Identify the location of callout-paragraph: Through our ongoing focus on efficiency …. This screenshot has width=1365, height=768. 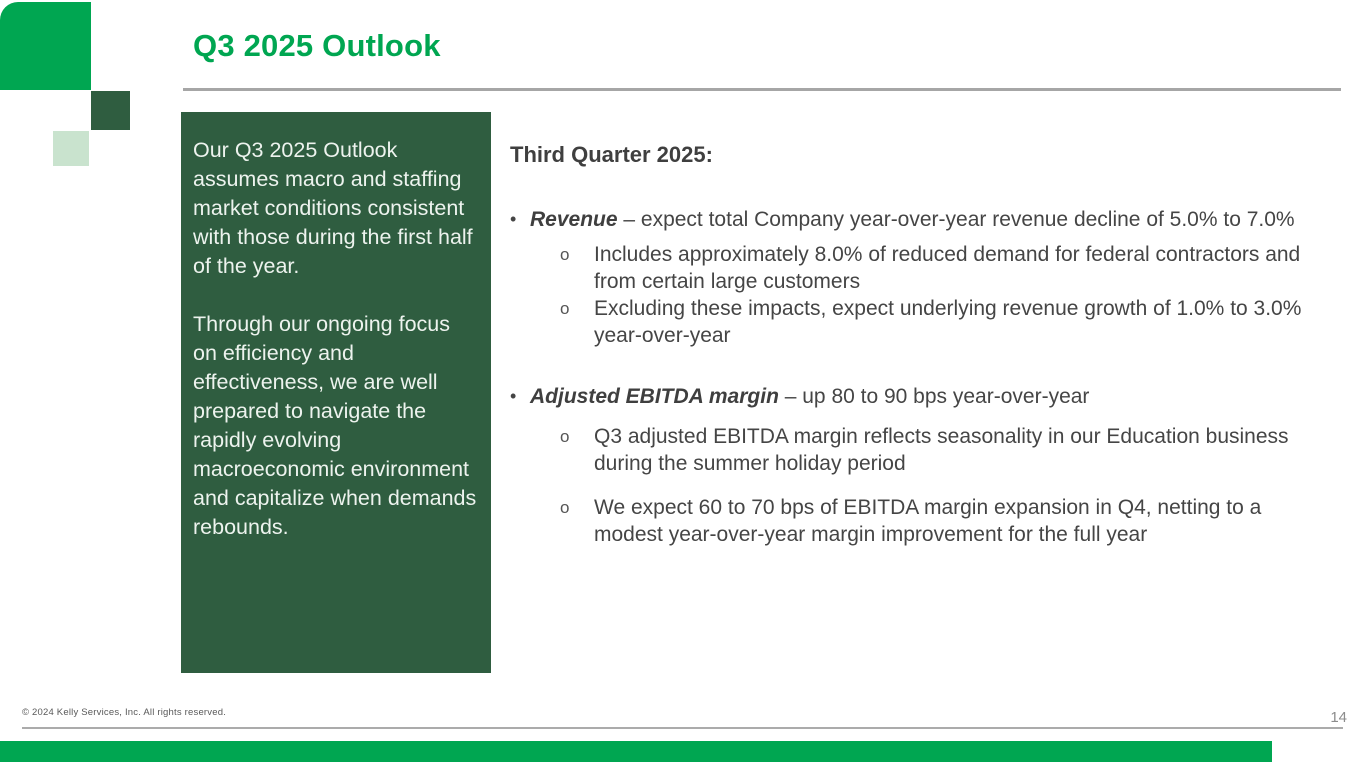
(335, 425).